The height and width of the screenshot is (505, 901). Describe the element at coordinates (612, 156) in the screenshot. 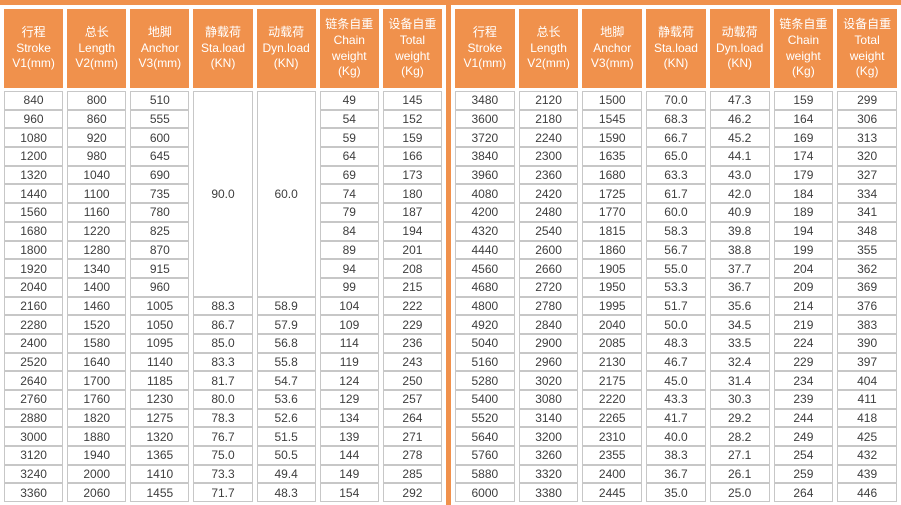

I see `table-cell: 1635` at that location.